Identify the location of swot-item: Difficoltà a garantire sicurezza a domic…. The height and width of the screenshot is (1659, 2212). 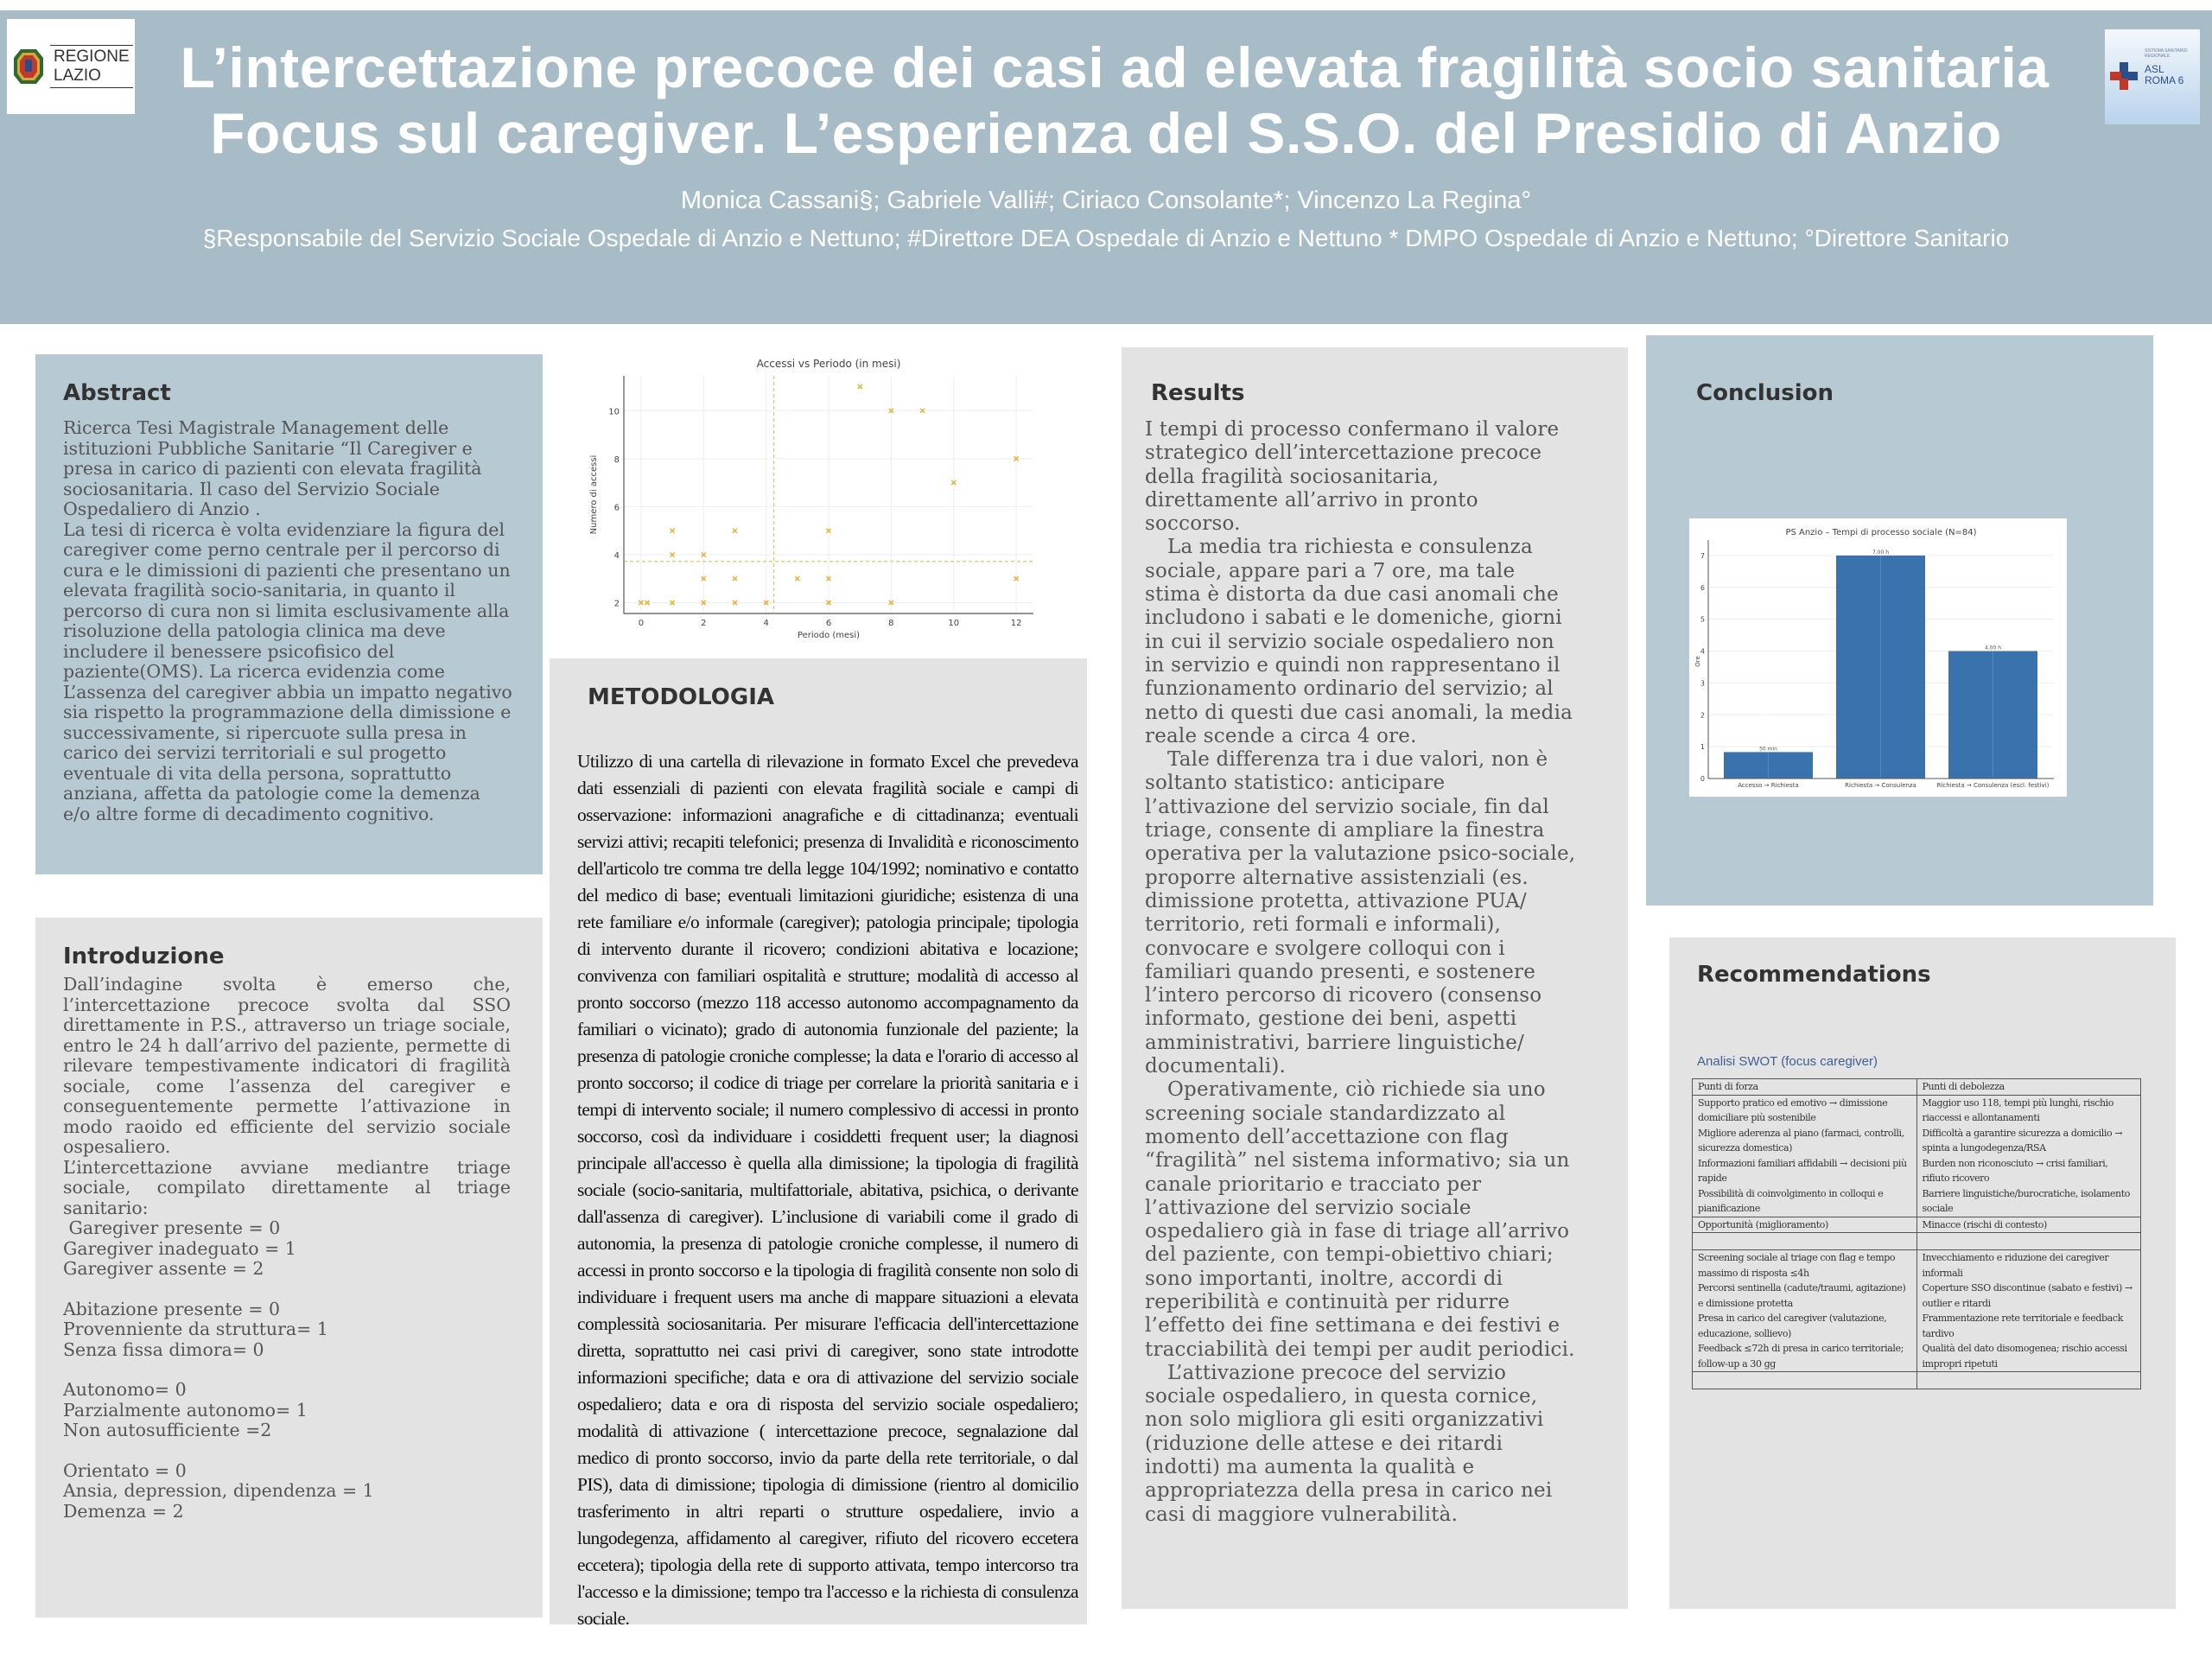
(2022, 1140).